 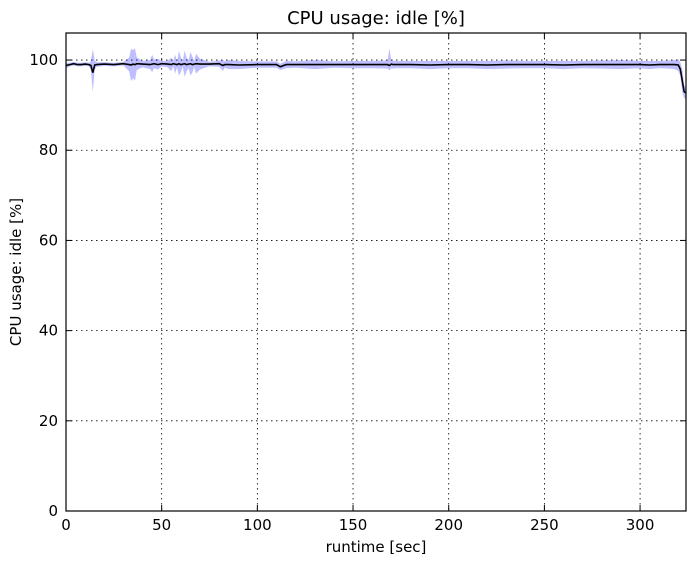 I want to click on x-tick-label: 250, so click(x=544, y=525).